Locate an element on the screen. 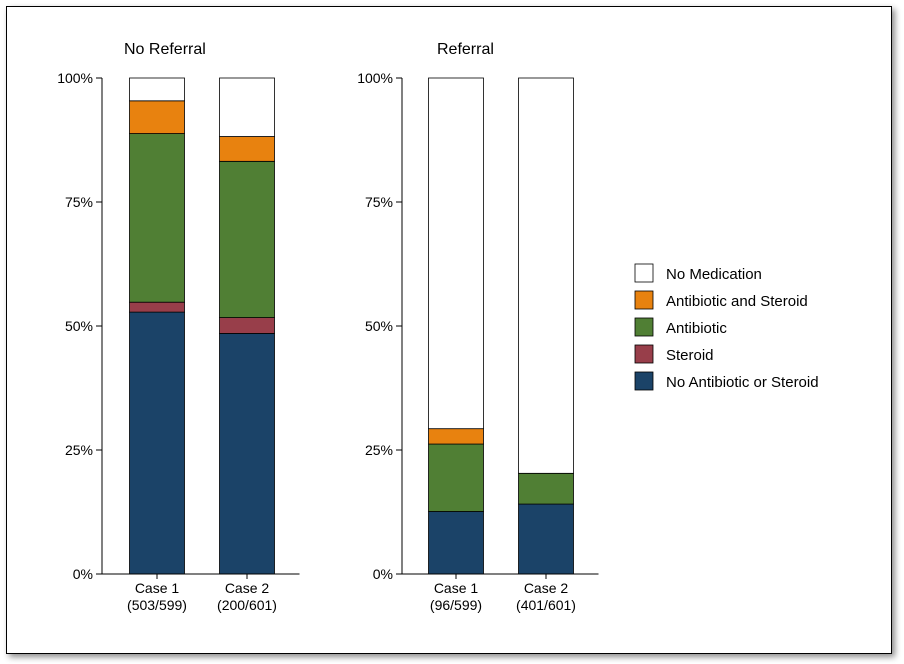  legend-label-antibiotic: Antibiotic is located at coordinates (696, 328).